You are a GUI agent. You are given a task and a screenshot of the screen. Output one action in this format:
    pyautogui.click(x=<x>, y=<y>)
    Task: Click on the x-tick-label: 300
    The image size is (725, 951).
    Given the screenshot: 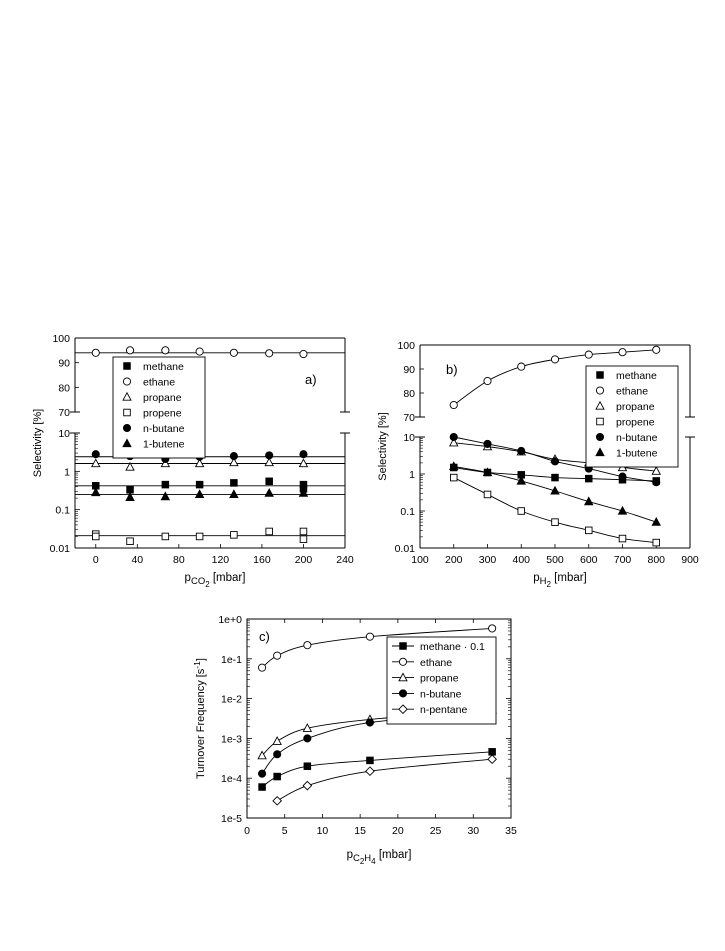 What is the action you would take?
    pyautogui.click(x=488, y=560)
    